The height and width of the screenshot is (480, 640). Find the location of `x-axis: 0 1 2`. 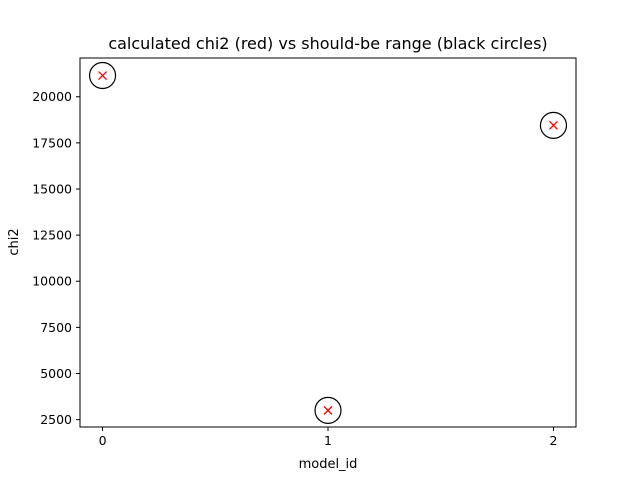

x-axis: 0 1 2 is located at coordinates (328, 437).